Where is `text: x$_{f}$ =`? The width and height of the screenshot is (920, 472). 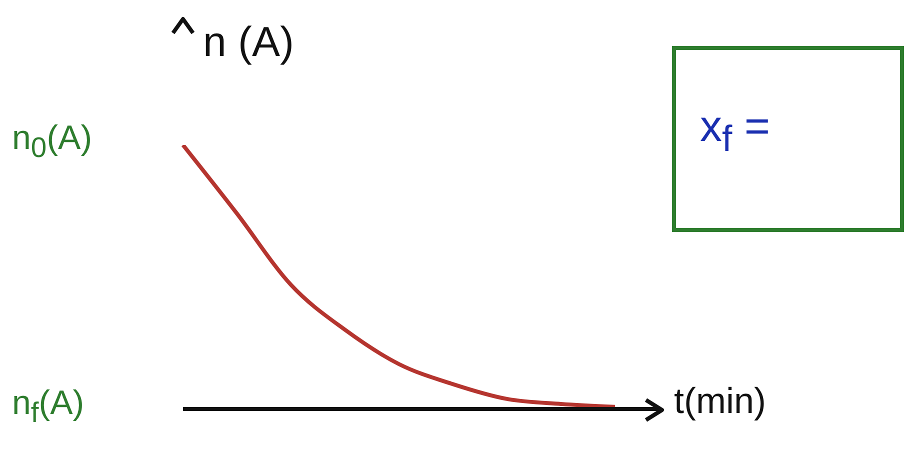
text: x$_{f}$ = is located at coordinates (735, 130).